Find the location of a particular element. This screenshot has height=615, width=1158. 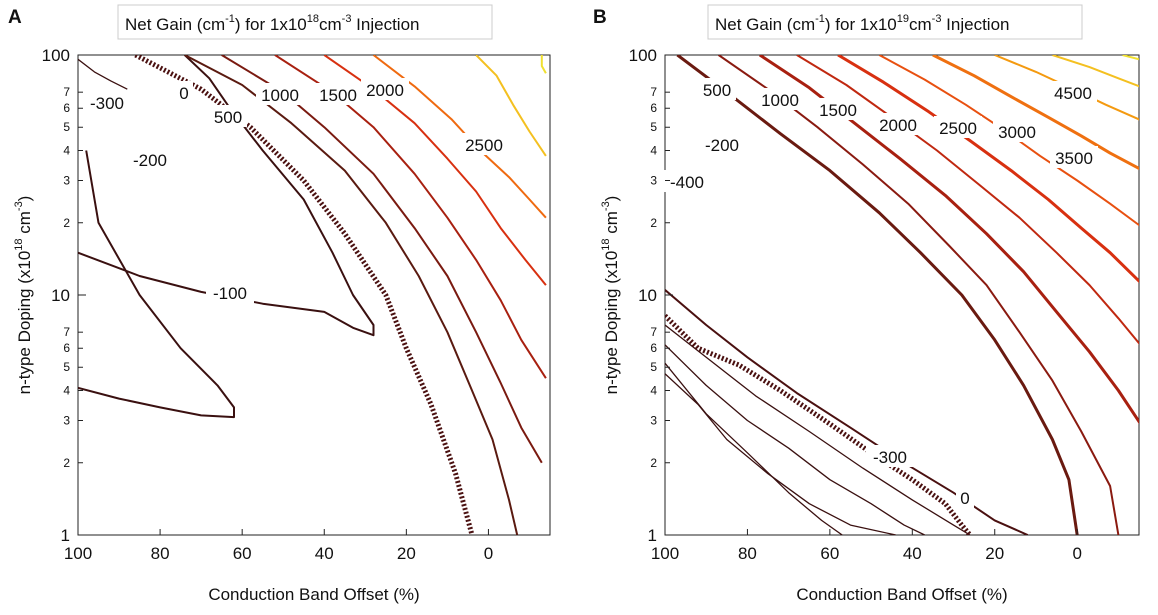

contour-label: 1000 is located at coordinates (280, 95).